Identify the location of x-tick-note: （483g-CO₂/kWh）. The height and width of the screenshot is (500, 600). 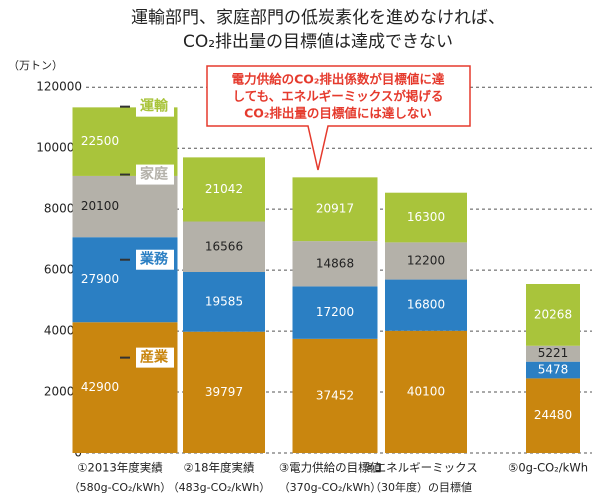
(219, 487).